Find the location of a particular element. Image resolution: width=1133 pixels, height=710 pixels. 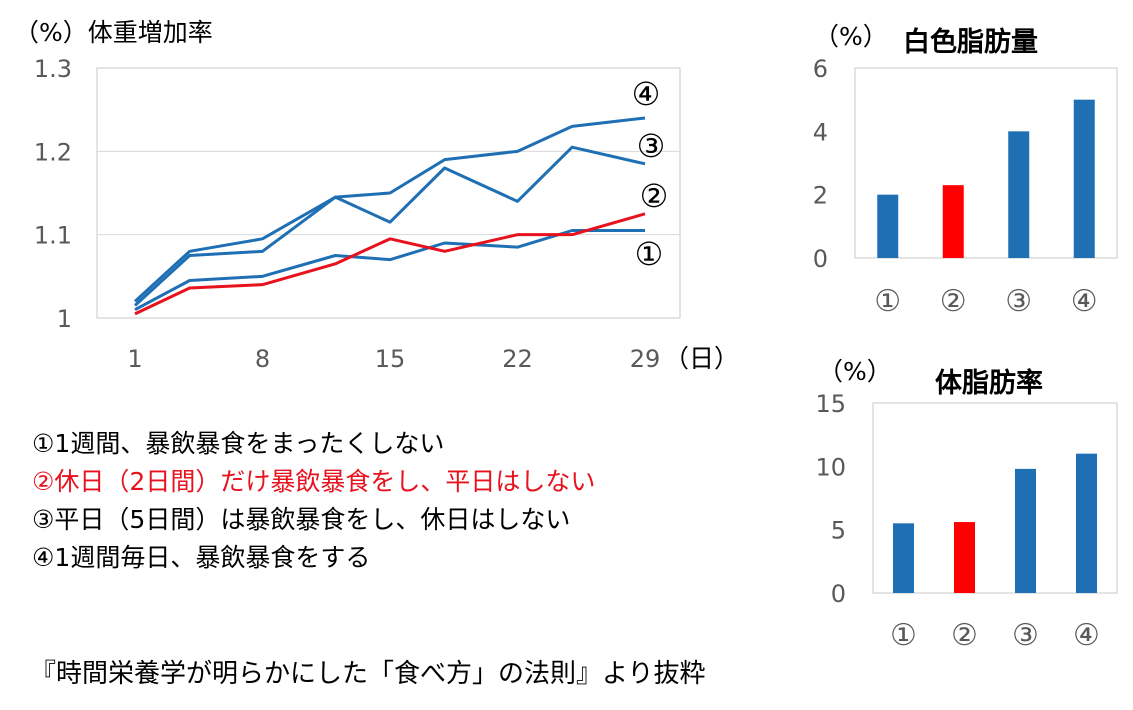

fat-mass-chart-category-label: ② is located at coordinates (953, 301).